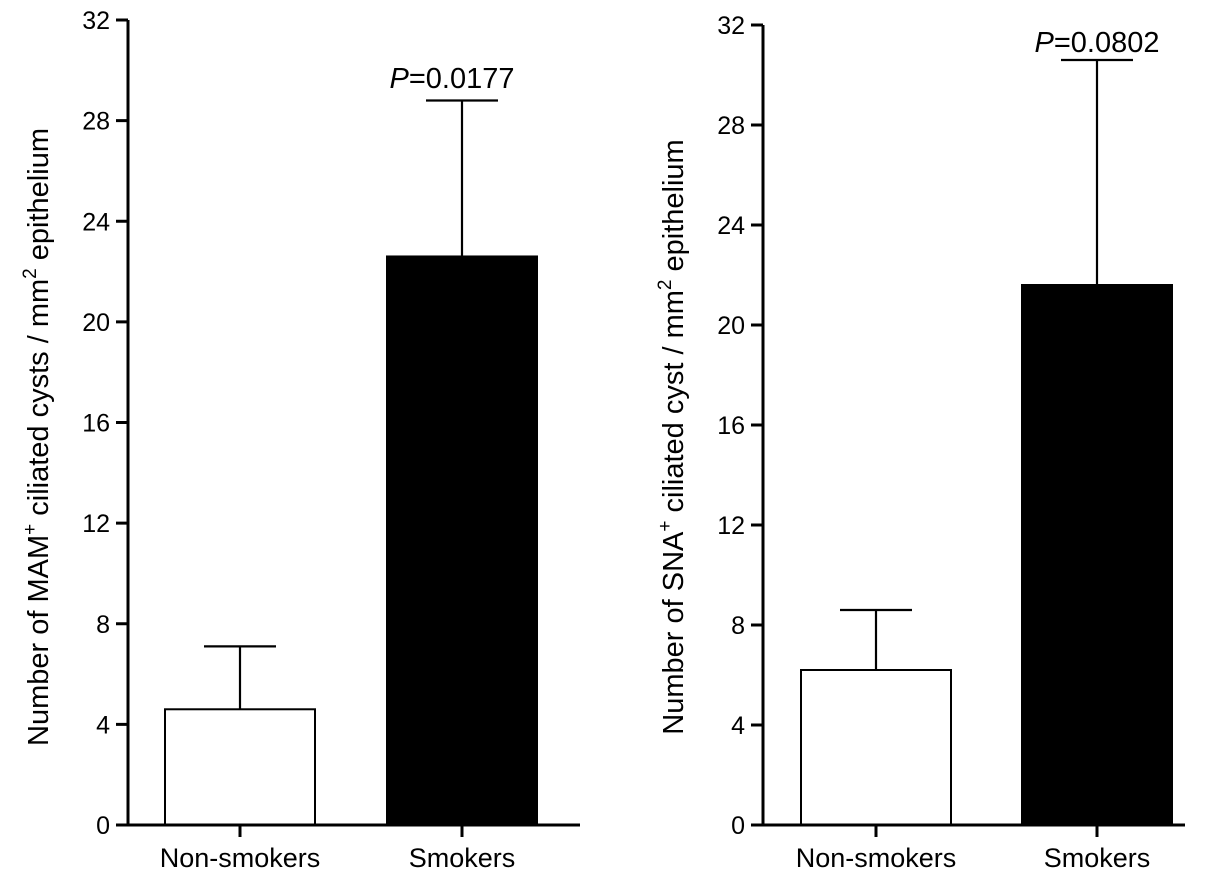  Describe the element at coordinates (731, 26) in the screenshot. I see `chart-right-ytick-label: 32` at that location.